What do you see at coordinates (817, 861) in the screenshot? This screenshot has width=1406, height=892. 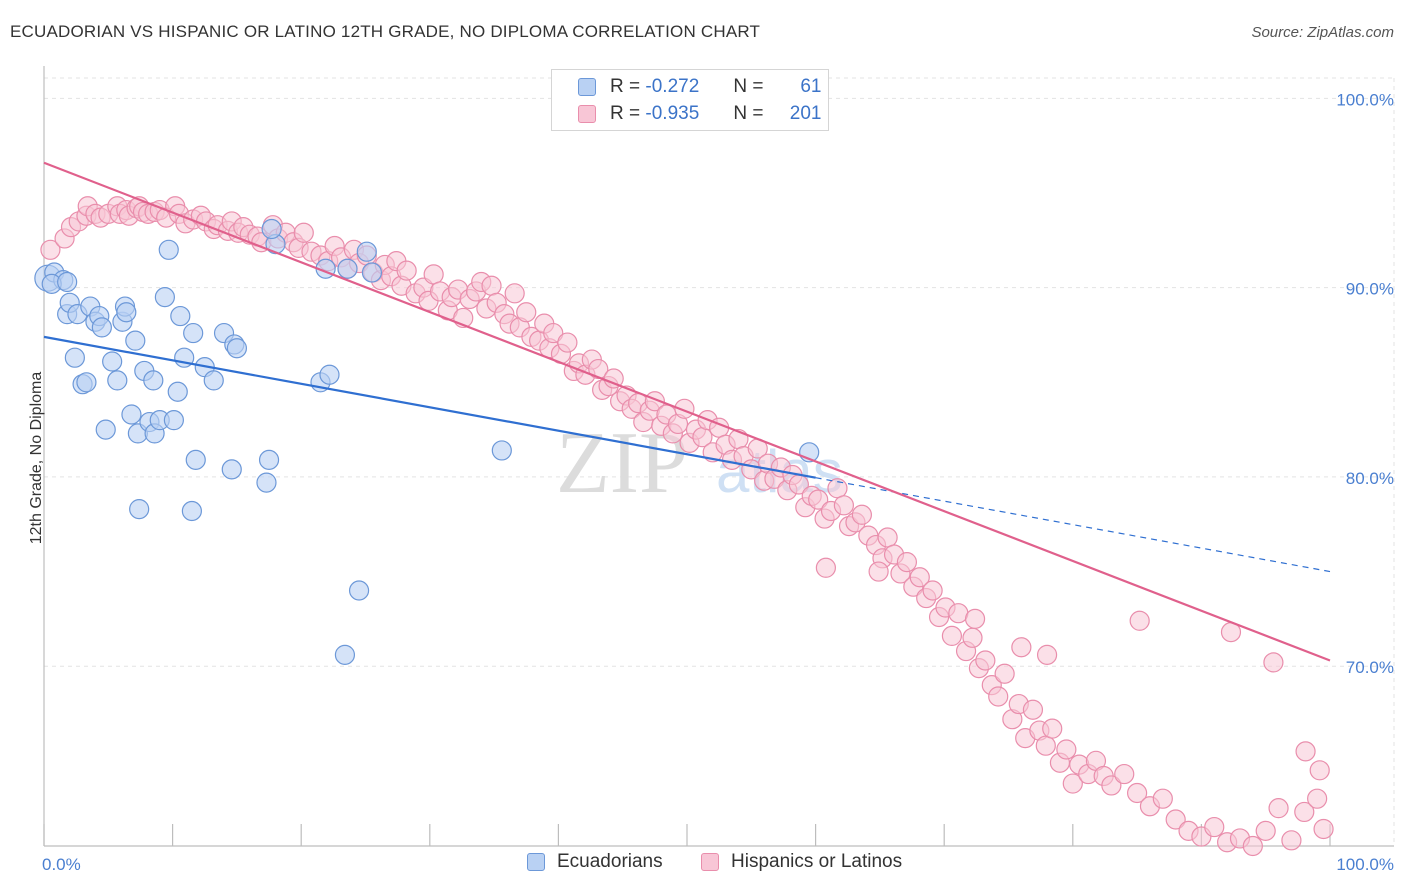 I see `legend-label: Hispanics or Latinos` at bounding box center [817, 861].